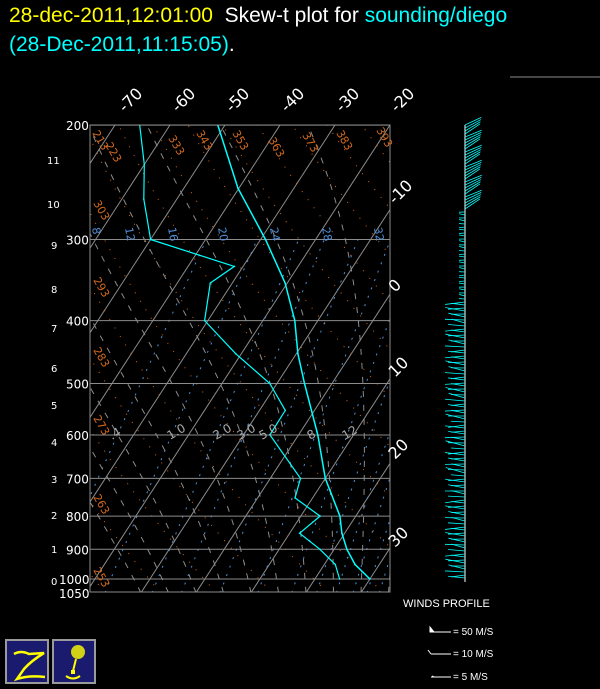  What do you see at coordinates (398, 537) in the screenshot?
I see `temperature-right-label: 30` at bounding box center [398, 537].